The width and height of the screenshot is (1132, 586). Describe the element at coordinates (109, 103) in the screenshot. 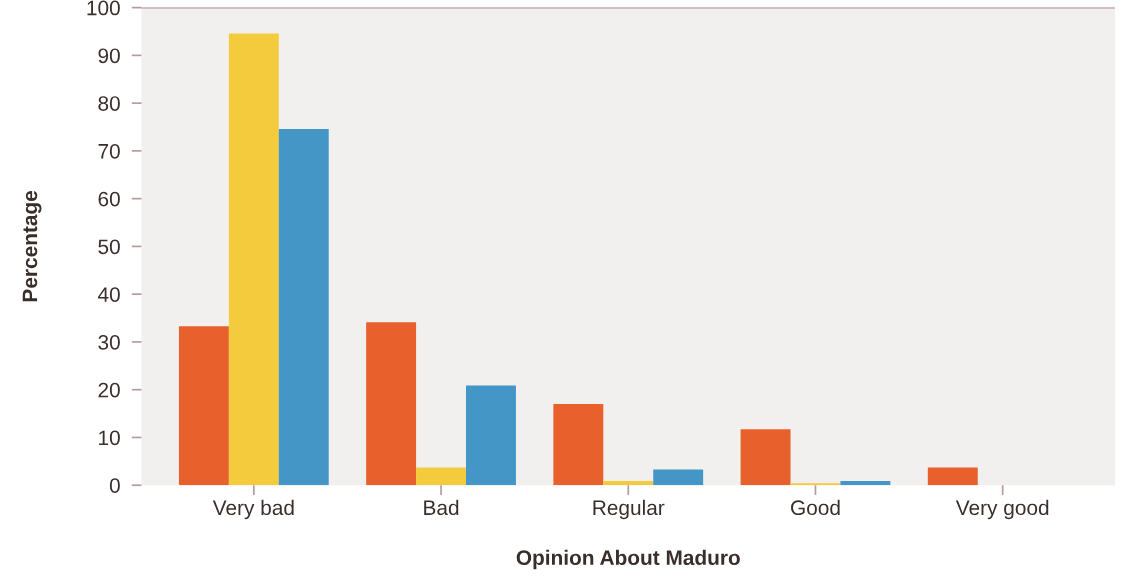

I see `y-tick-label: 80` at that location.